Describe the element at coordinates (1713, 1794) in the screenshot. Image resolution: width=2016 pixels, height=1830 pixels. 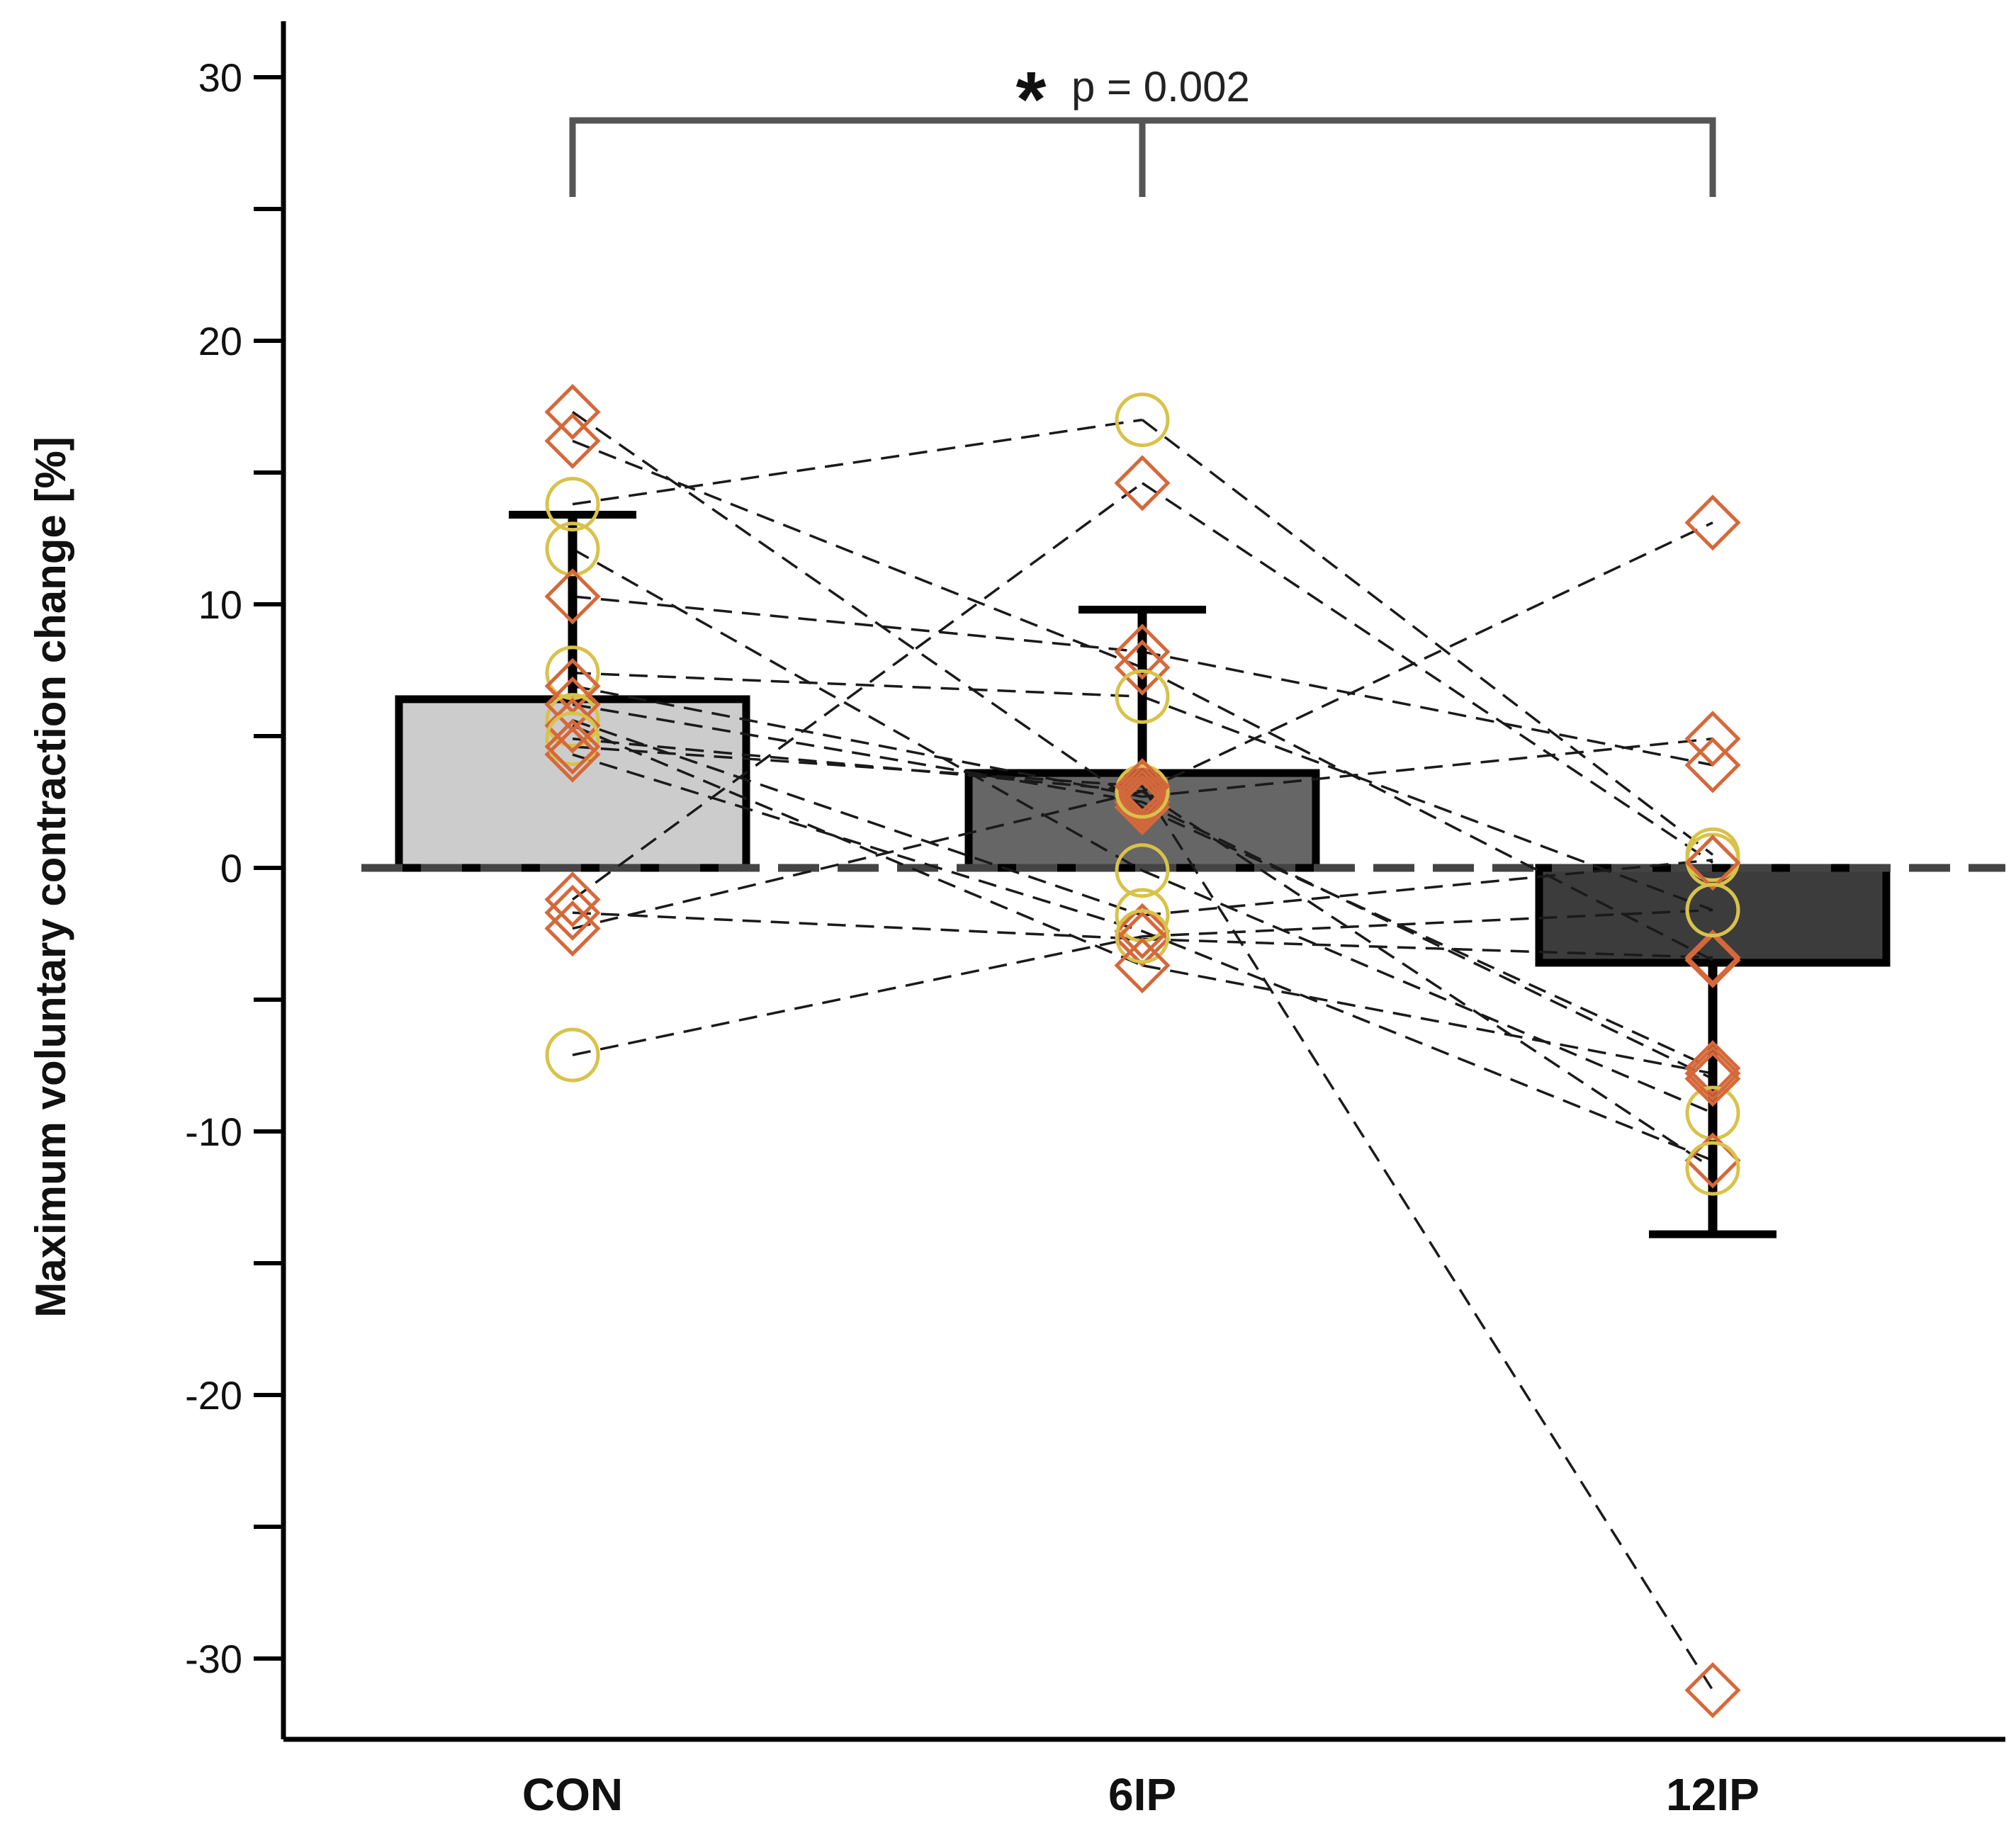
I see `x-category-label-12ip: 12IP` at that location.